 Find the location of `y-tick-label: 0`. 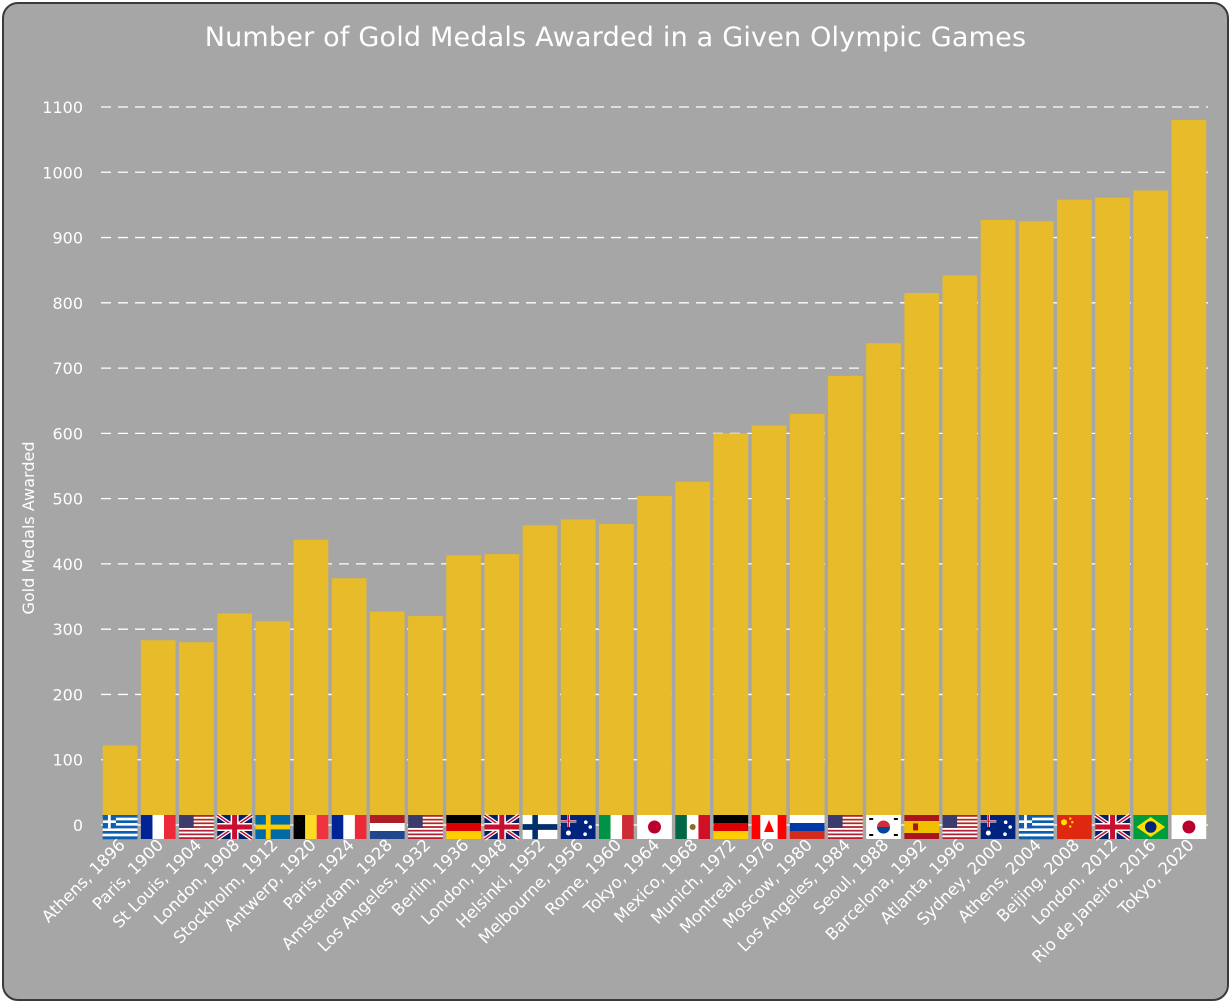

y-tick-label: 0 is located at coordinates (78, 825).